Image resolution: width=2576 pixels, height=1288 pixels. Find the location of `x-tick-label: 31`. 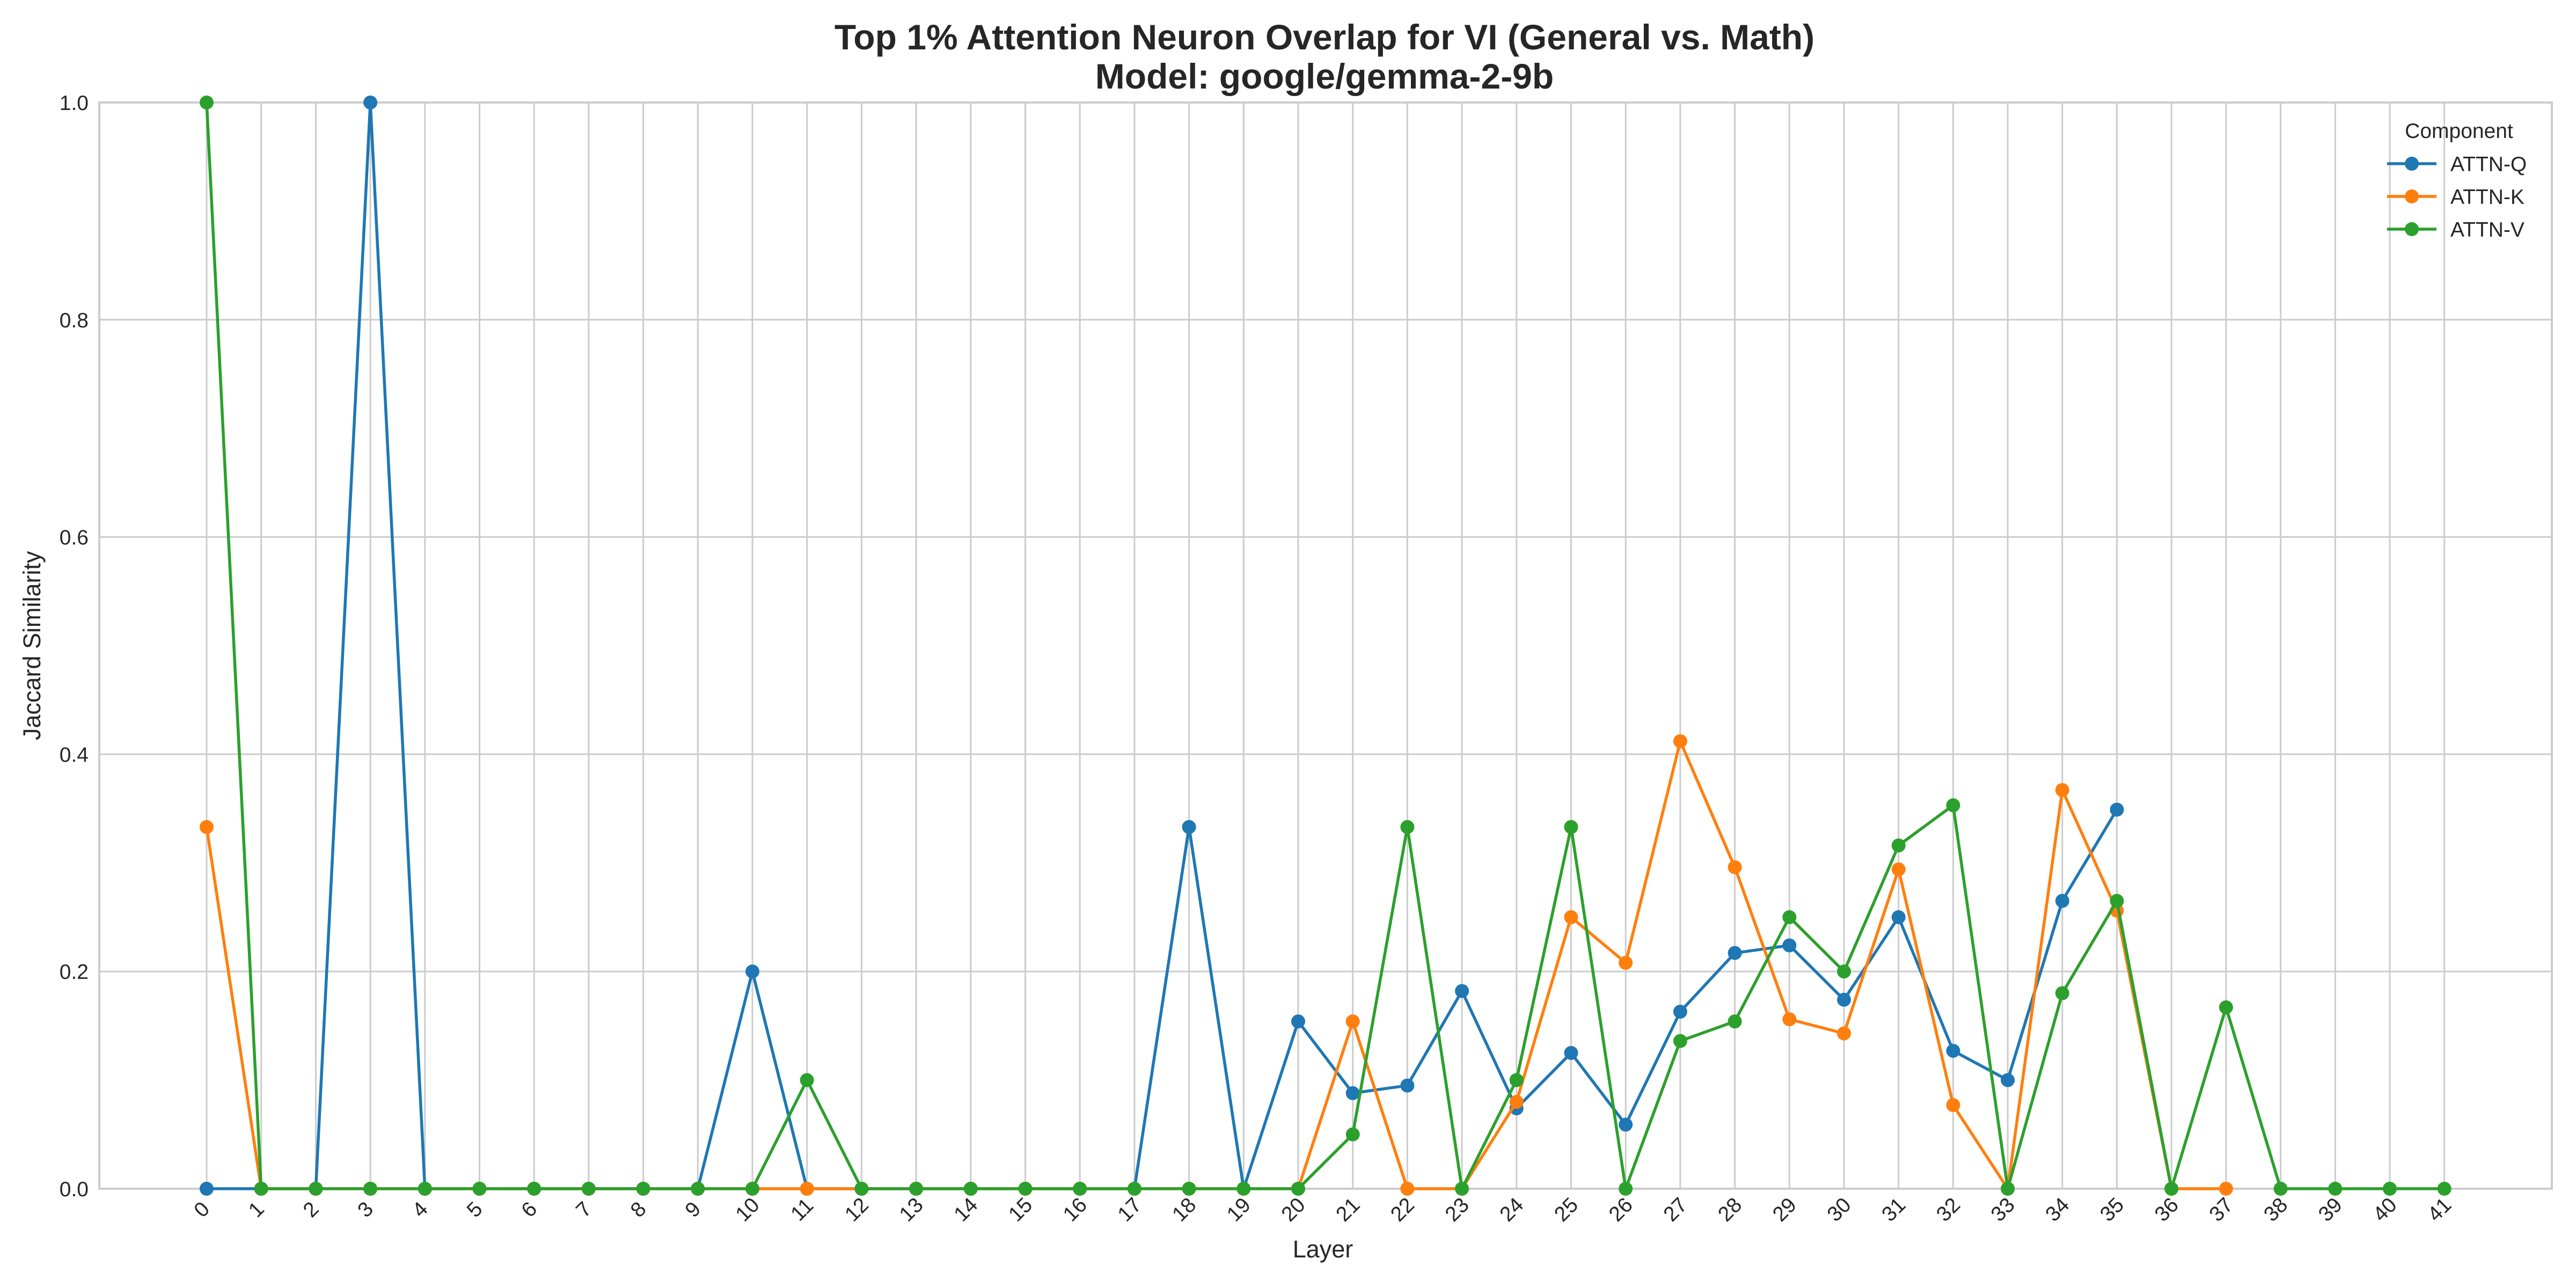

x-tick-label: 31 is located at coordinates (1893, 1210).